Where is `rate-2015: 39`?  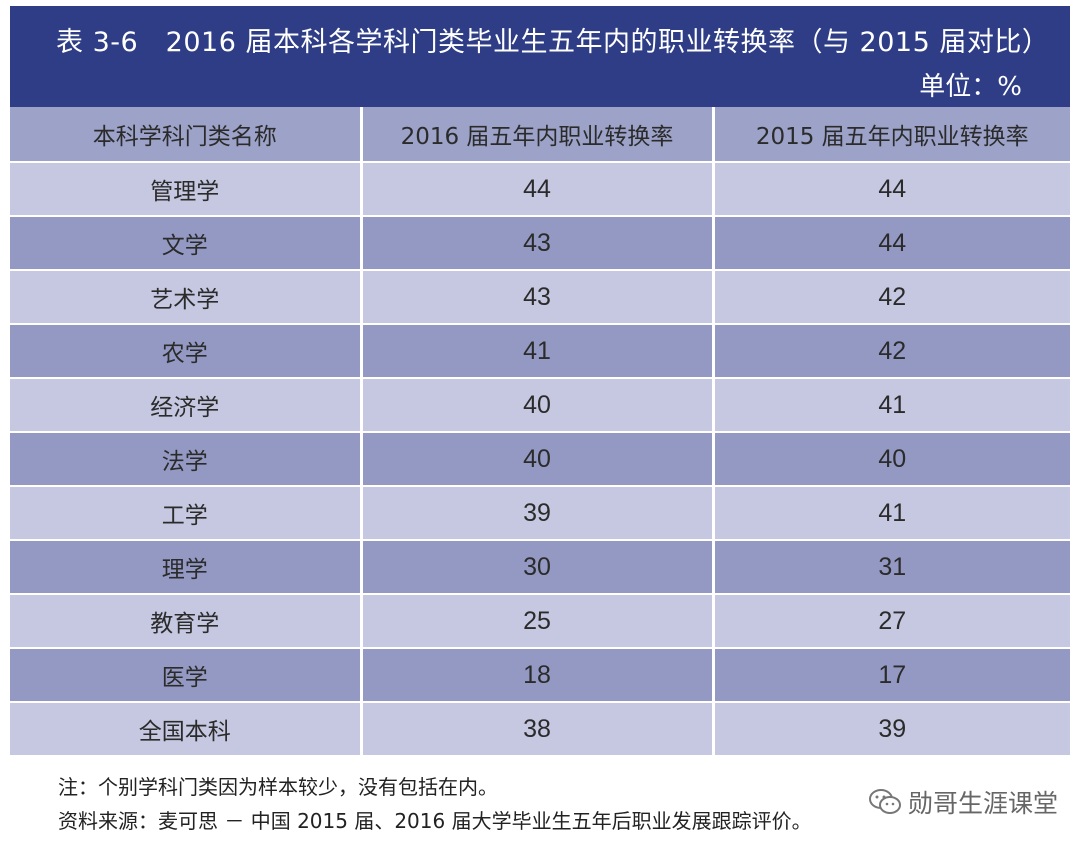 rate-2015: 39 is located at coordinates (891, 729).